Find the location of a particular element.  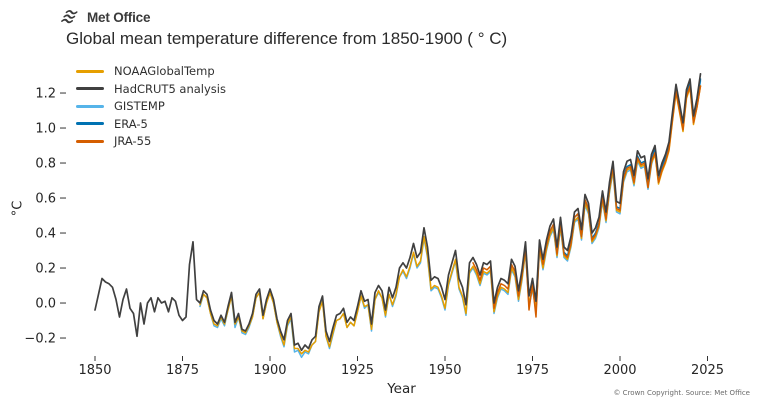

legend-label: ERA-5 is located at coordinates (131, 123).